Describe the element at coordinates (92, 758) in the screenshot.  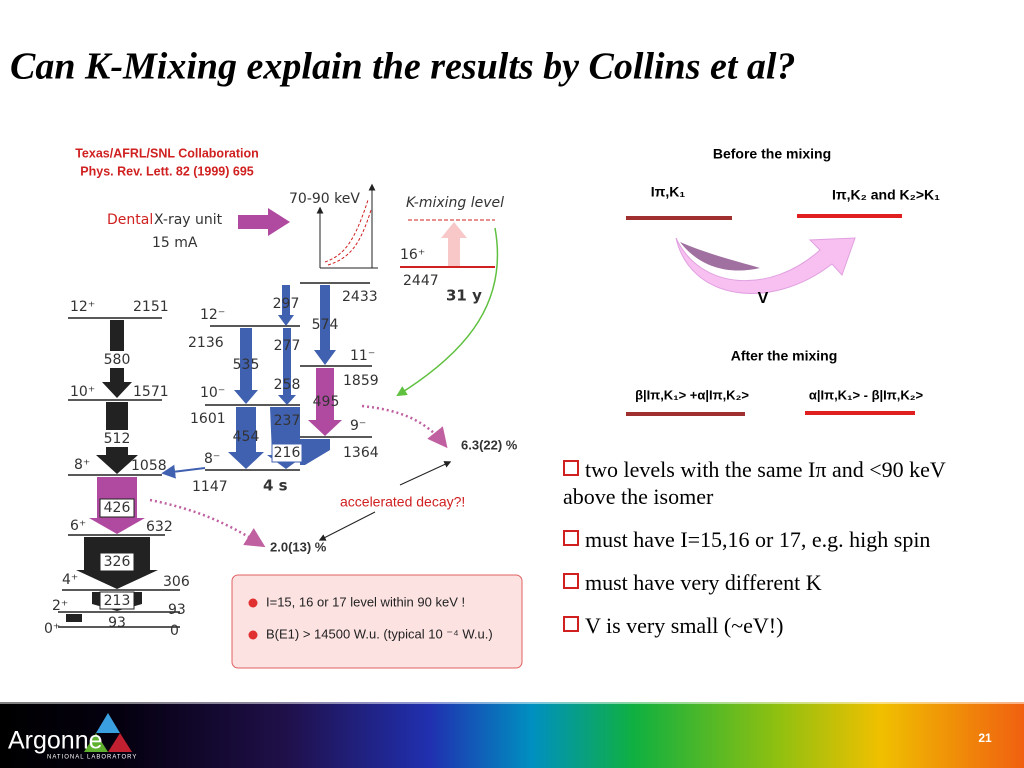
I see `logo-subtext: NATIONAL LABORATORY` at that location.